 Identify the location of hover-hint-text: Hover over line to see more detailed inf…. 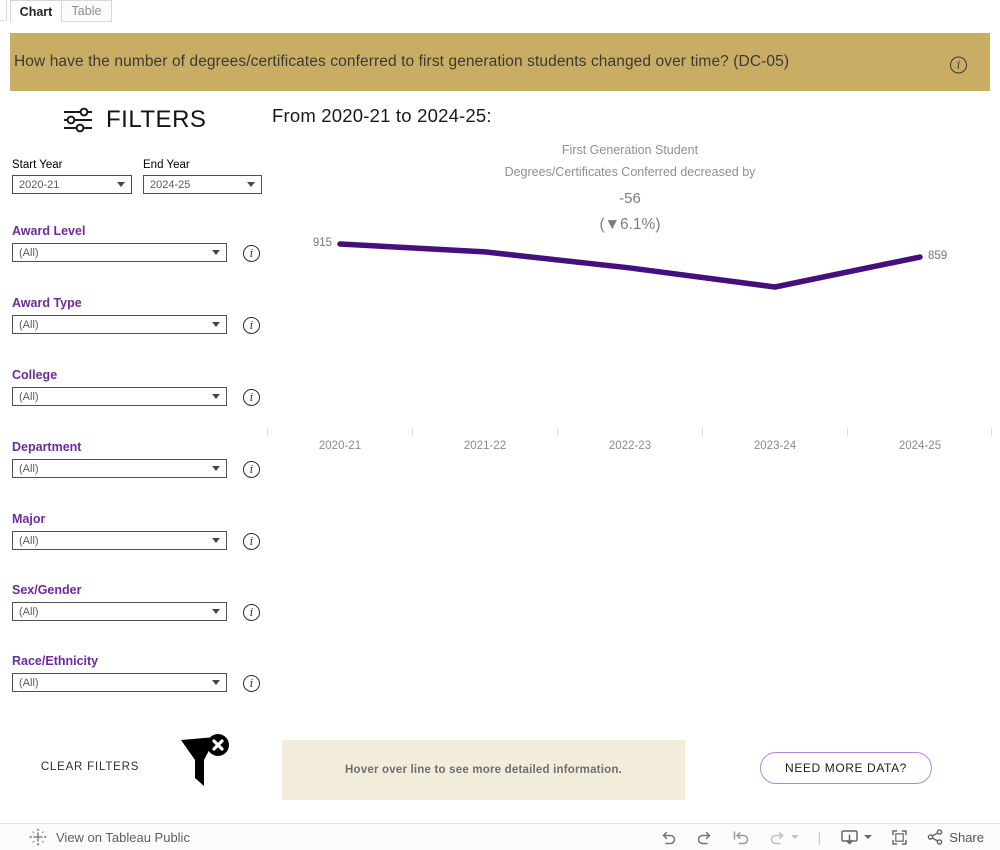
(483, 770).